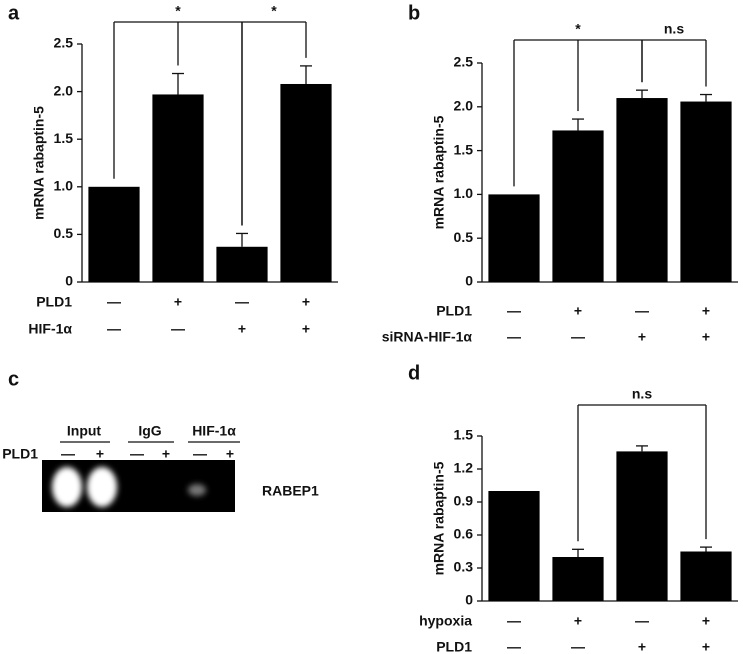 This screenshot has height=654, width=743. I want to click on y-tick-label: 1.2, so click(464, 468).